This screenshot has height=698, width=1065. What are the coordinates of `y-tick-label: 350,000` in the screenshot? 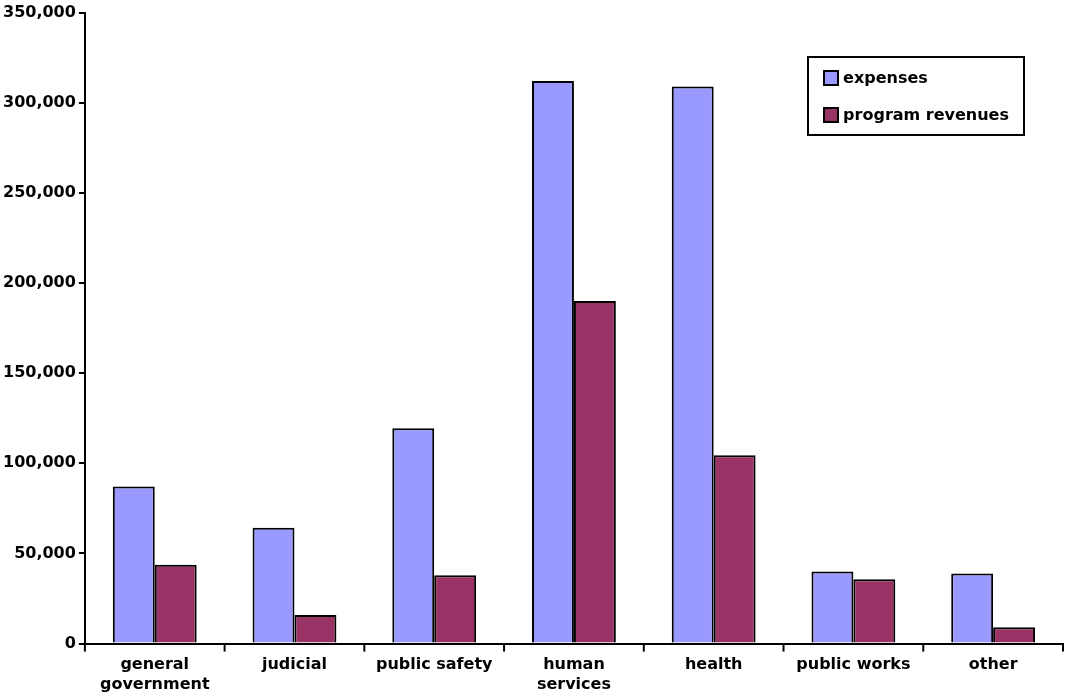 It's located at (39, 11).